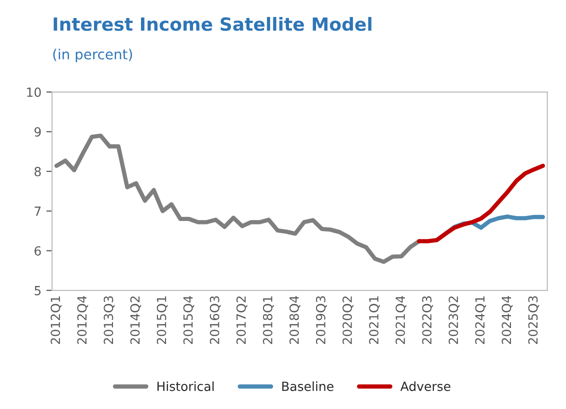  I want to click on legend-label: Baseline, so click(308, 386).